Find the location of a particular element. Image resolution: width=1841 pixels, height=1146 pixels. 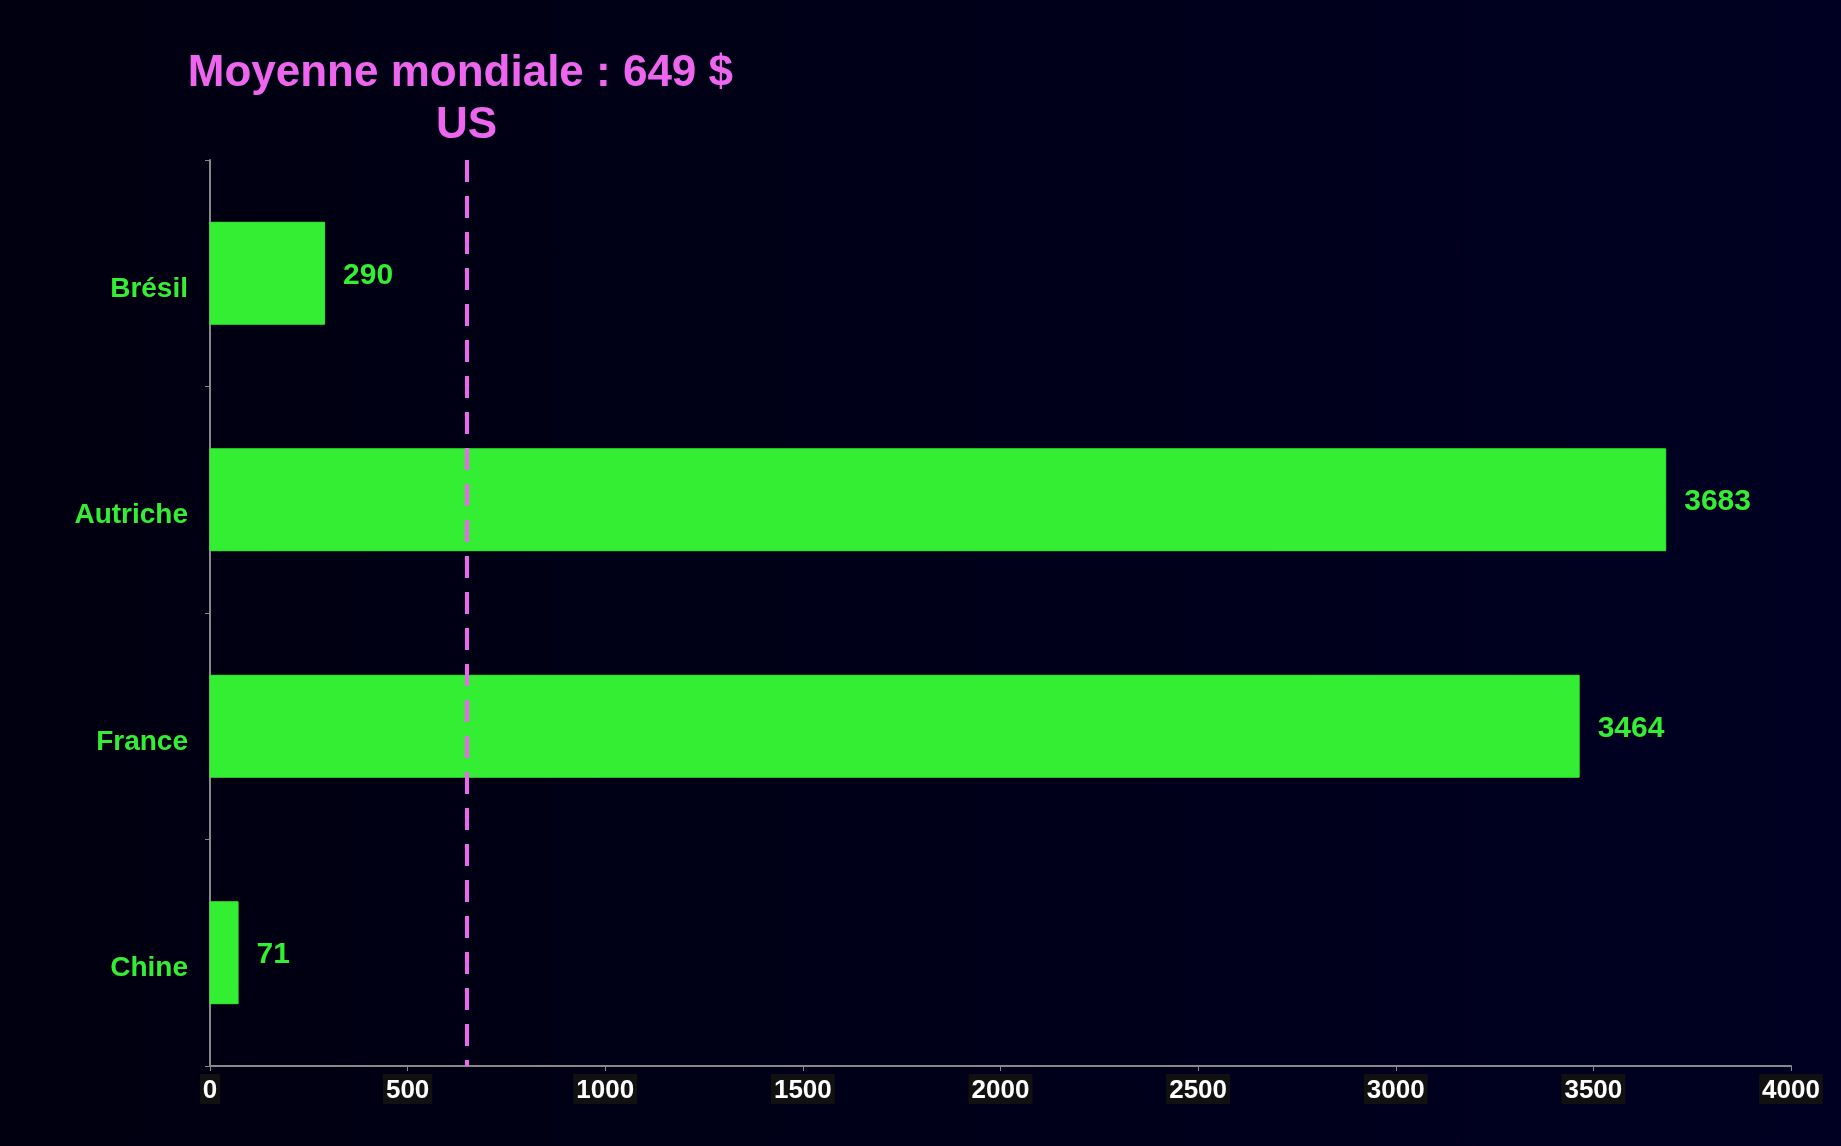

x-tick-label: 2000 is located at coordinates (1000, 1089).